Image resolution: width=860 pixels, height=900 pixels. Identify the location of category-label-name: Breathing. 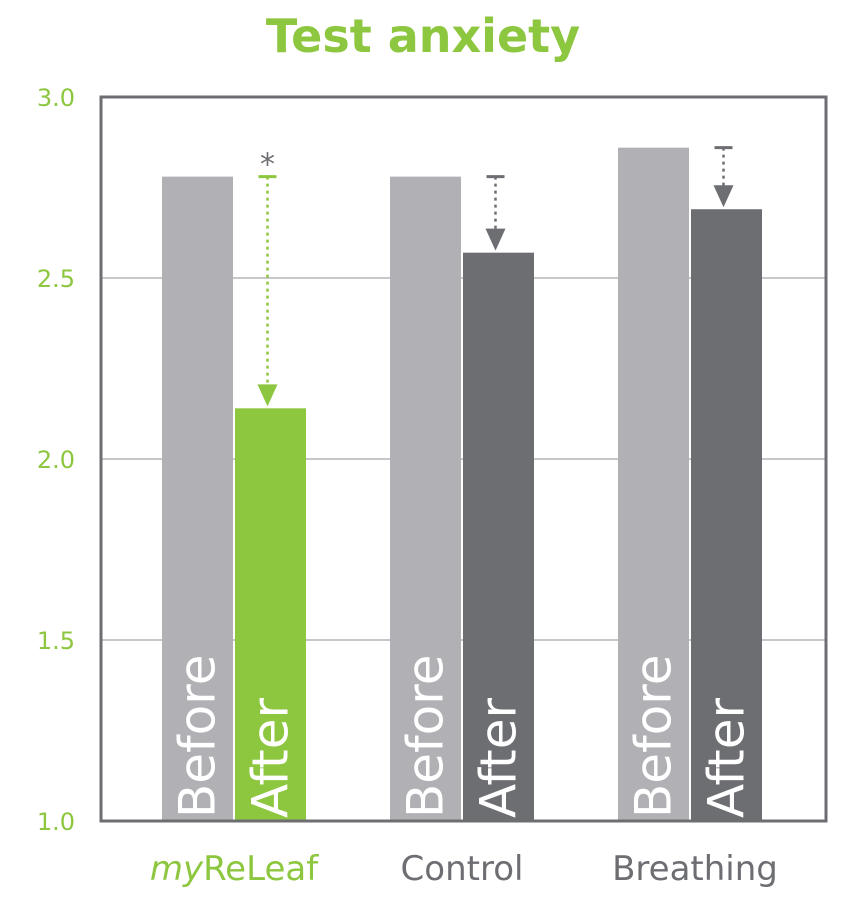
(695, 869).